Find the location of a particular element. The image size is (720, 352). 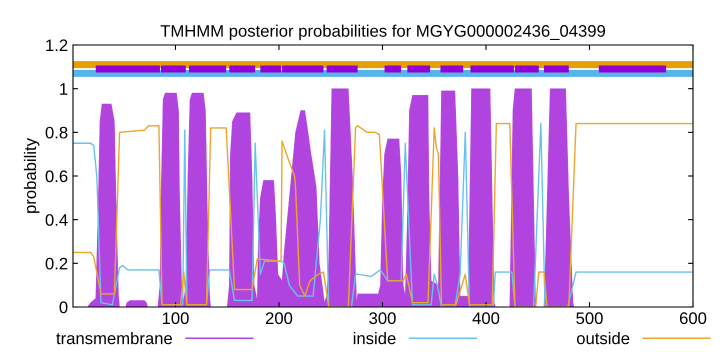

y-tick-label: 1.2 is located at coordinates (57, 45).